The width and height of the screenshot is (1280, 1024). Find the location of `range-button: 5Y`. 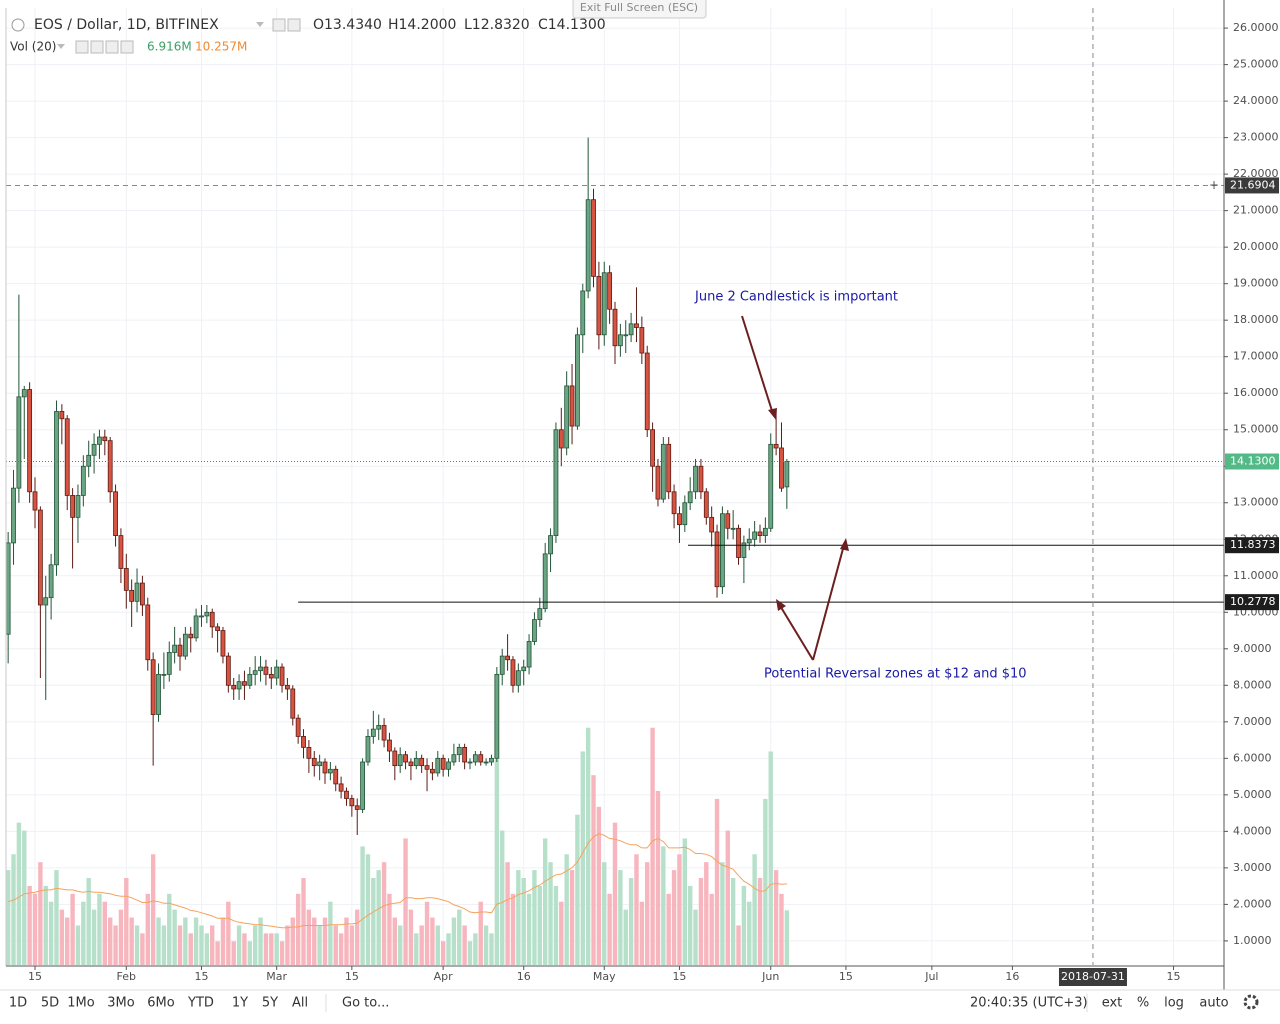

range-button: 5Y is located at coordinates (270, 1003).